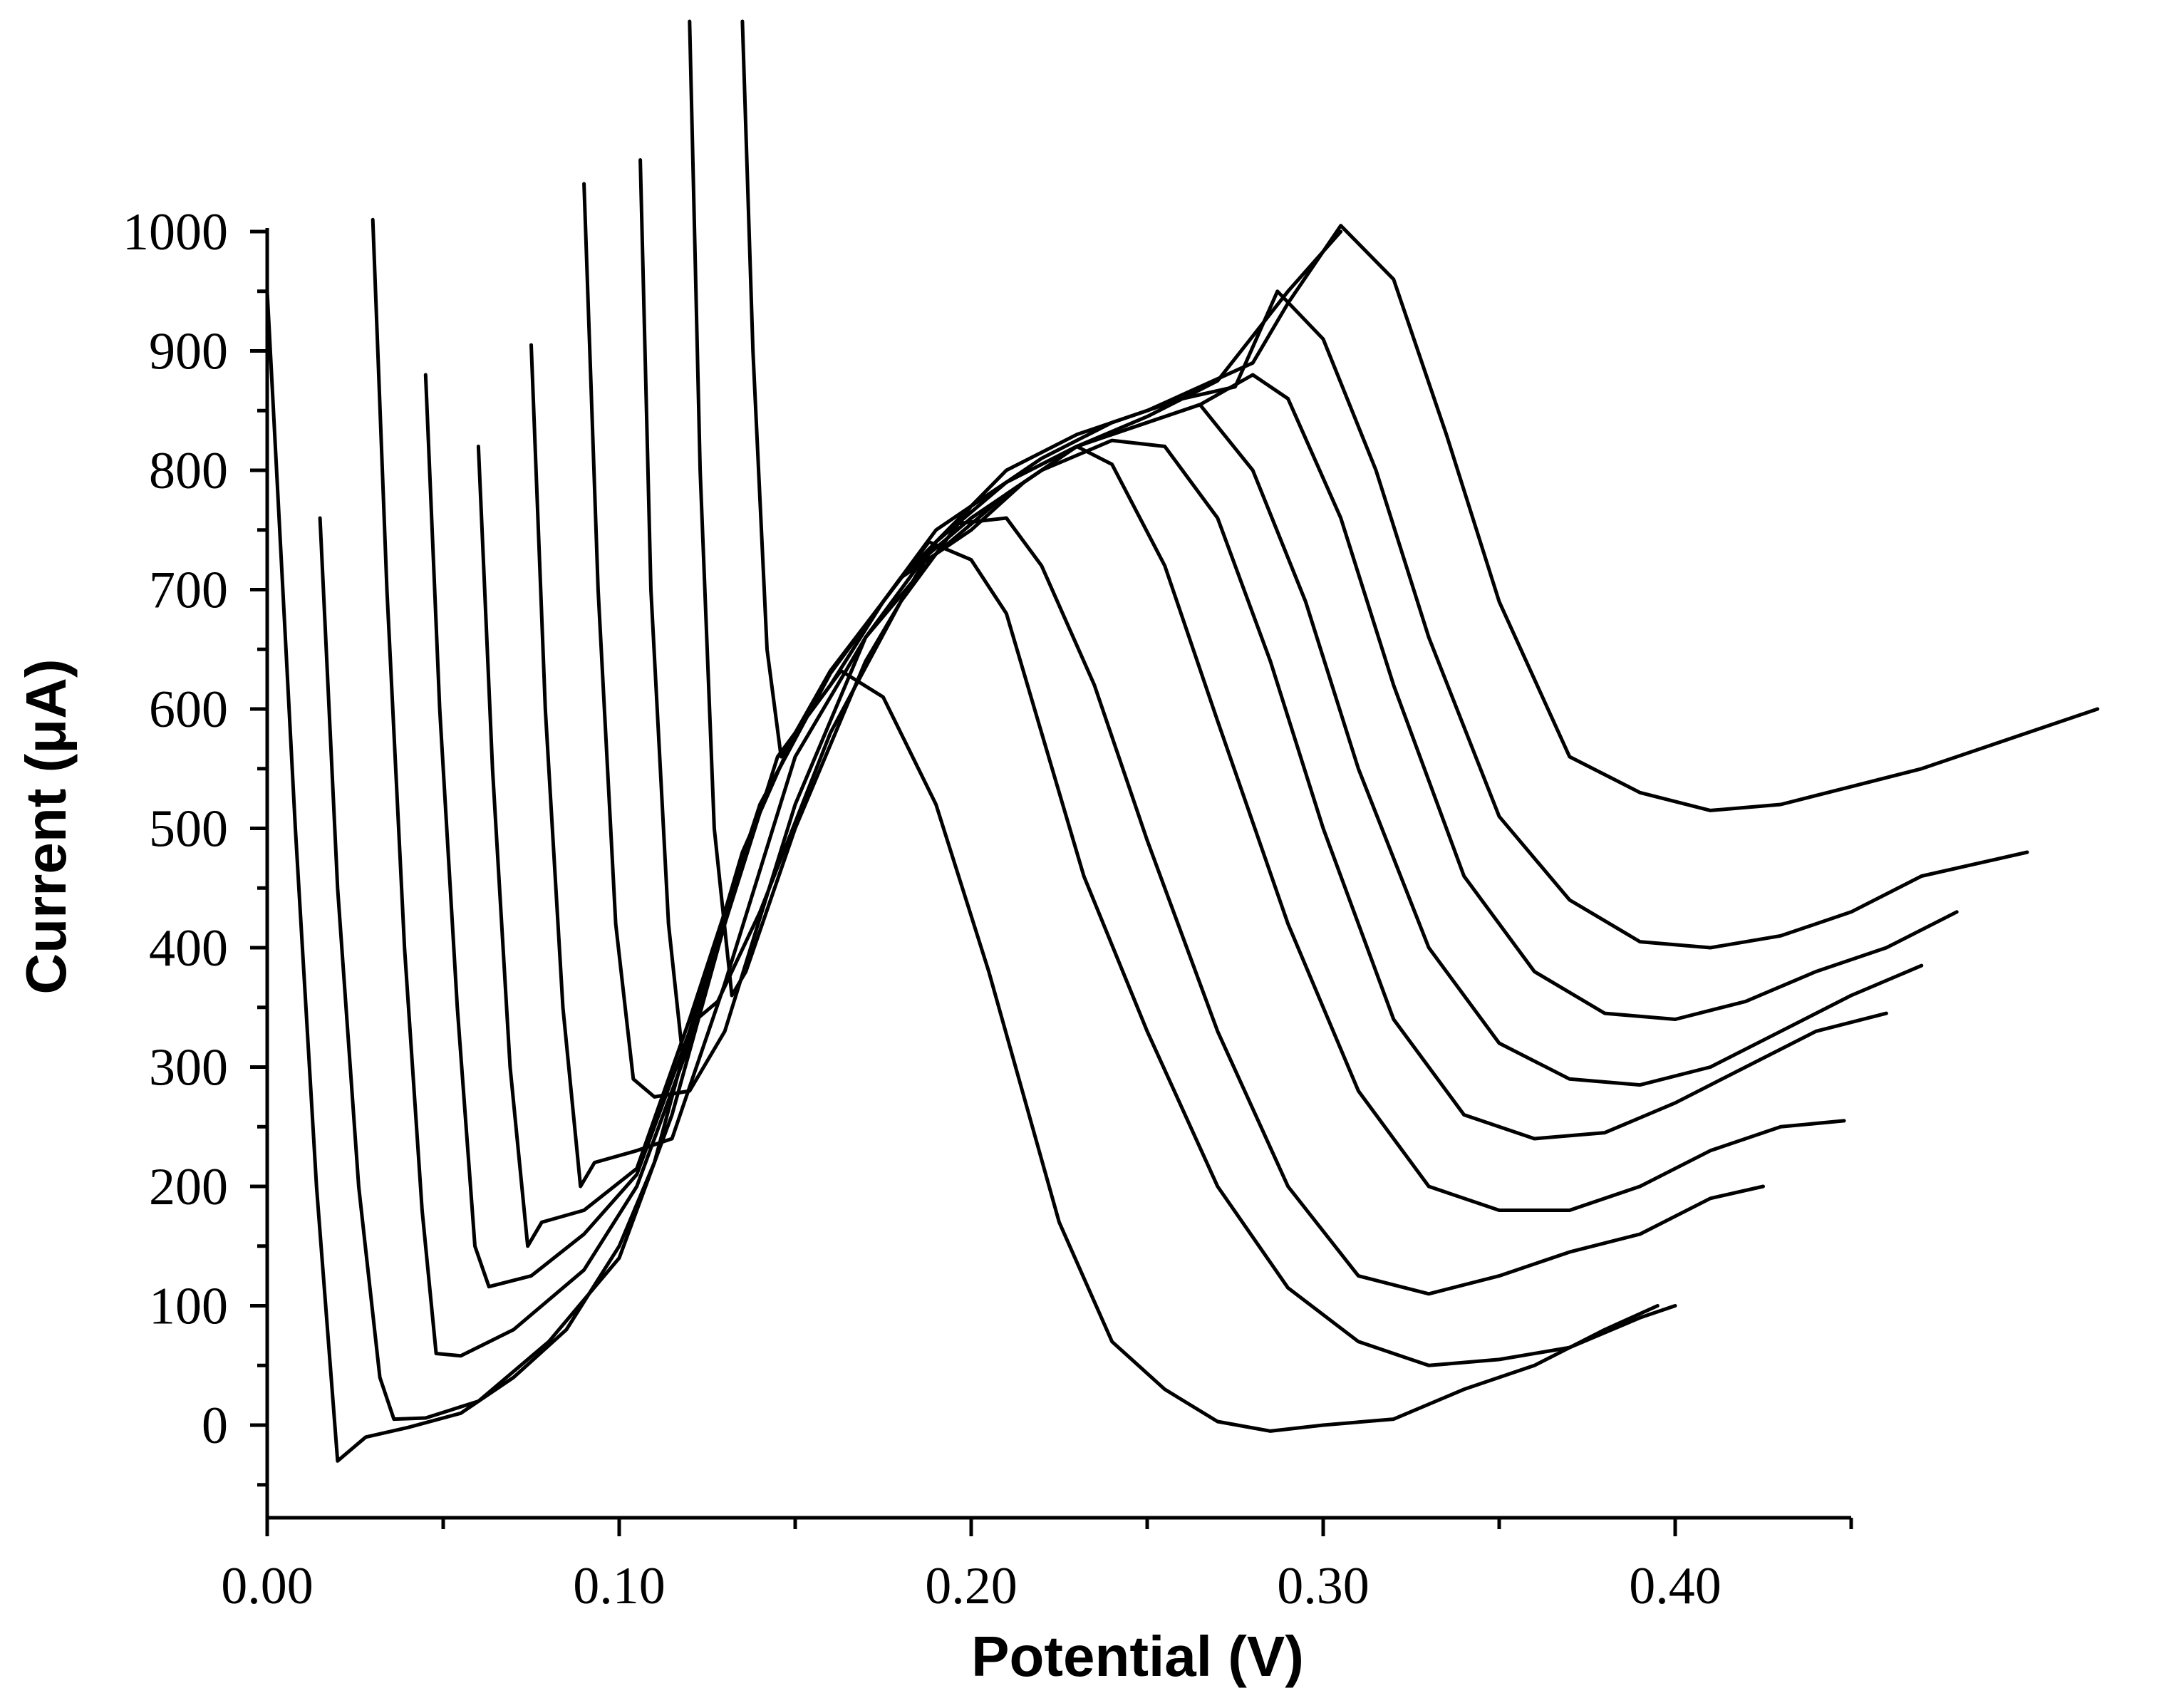 Image resolution: width=2159 pixels, height=1708 pixels. Describe the element at coordinates (1137, 1657) in the screenshot. I see `x-axis-title: Potential (V)` at that location.